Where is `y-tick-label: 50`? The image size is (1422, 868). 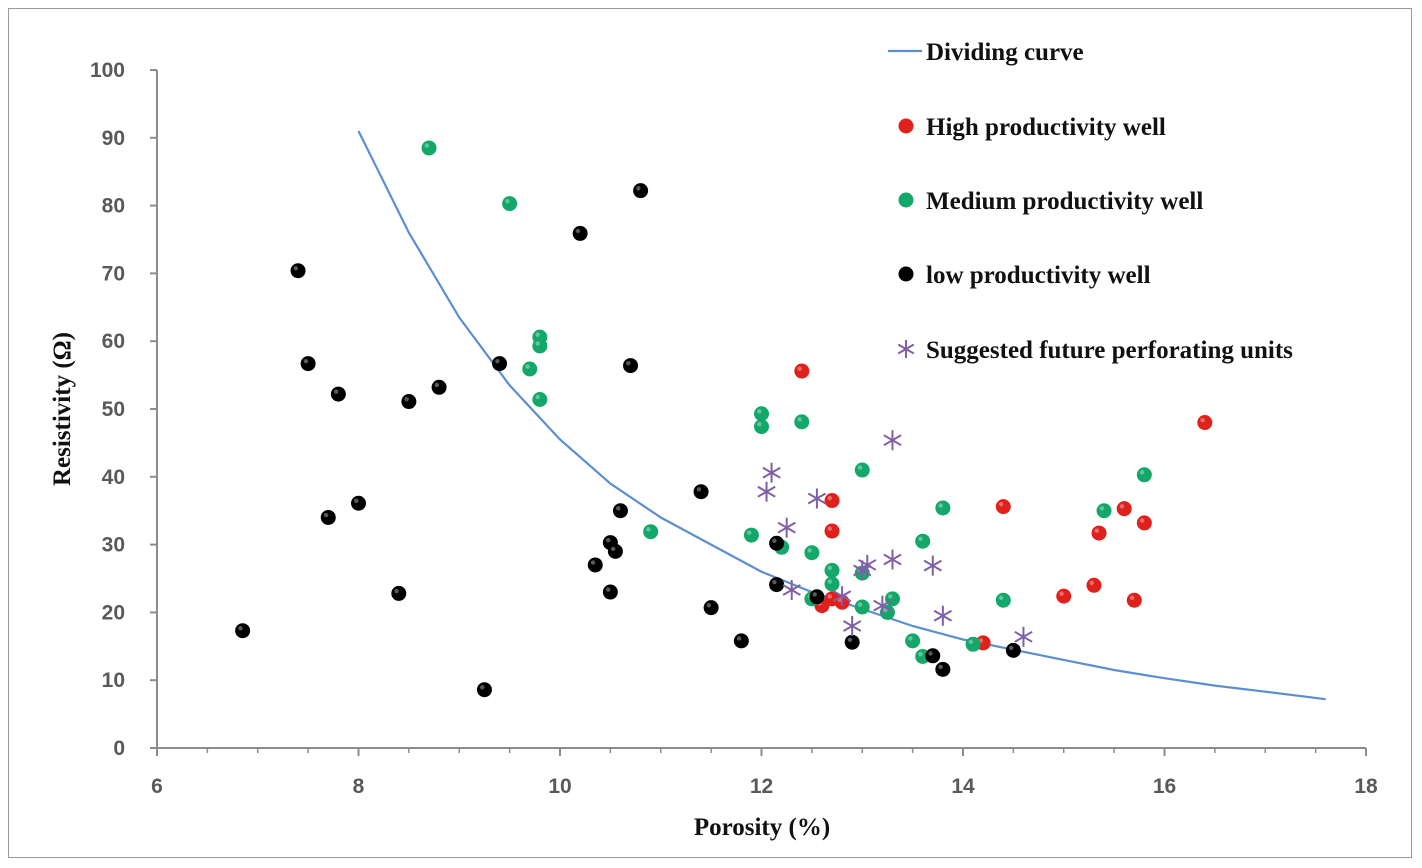 y-tick-label: 50 is located at coordinates (113, 409).